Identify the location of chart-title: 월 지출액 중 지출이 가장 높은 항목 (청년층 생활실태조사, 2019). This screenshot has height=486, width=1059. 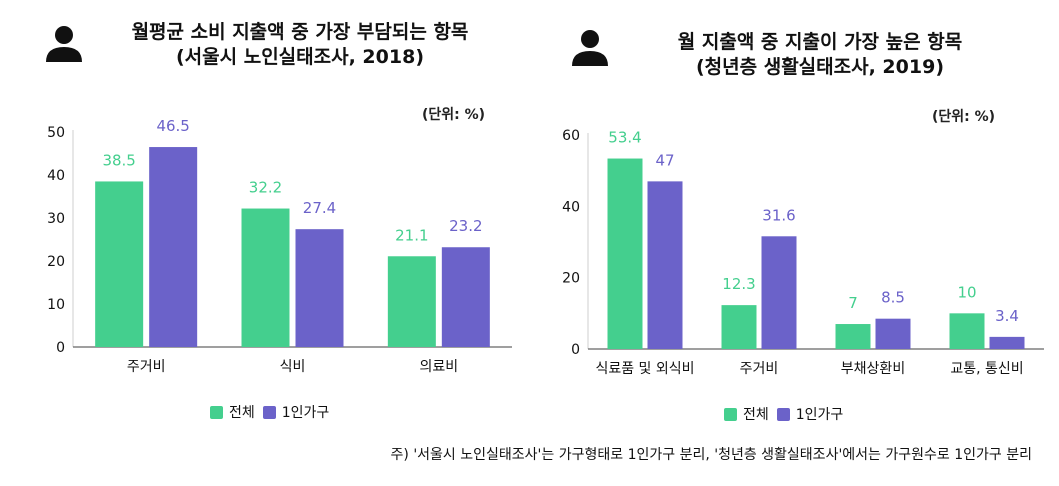
(820, 55).